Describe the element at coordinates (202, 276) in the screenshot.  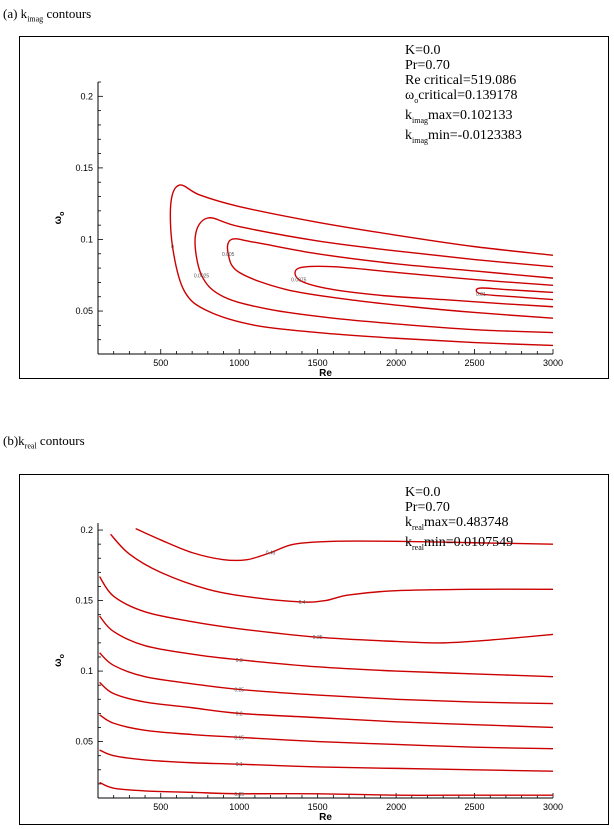
I see `contour-label: 0.0025` at that location.